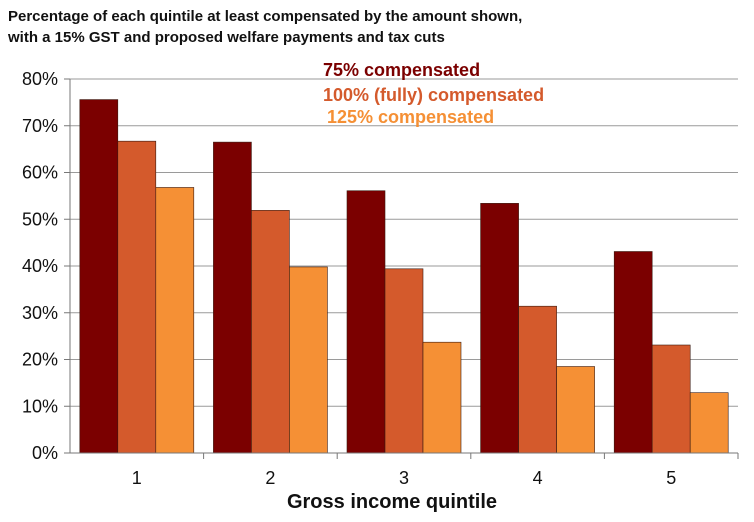  I want to click on x-tick-label: 3, so click(404, 478).